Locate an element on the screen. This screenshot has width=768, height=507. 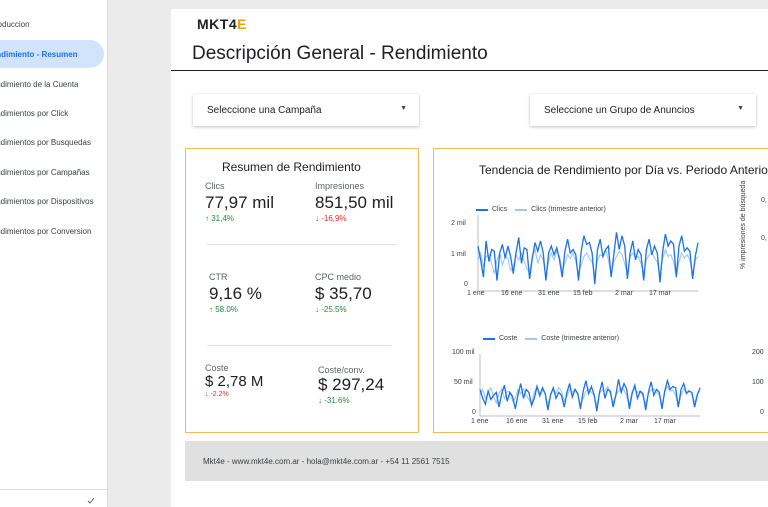
sidebar-item-rendimientos-conversion: Rendimientos por Conversion is located at coordinates (46, 231).